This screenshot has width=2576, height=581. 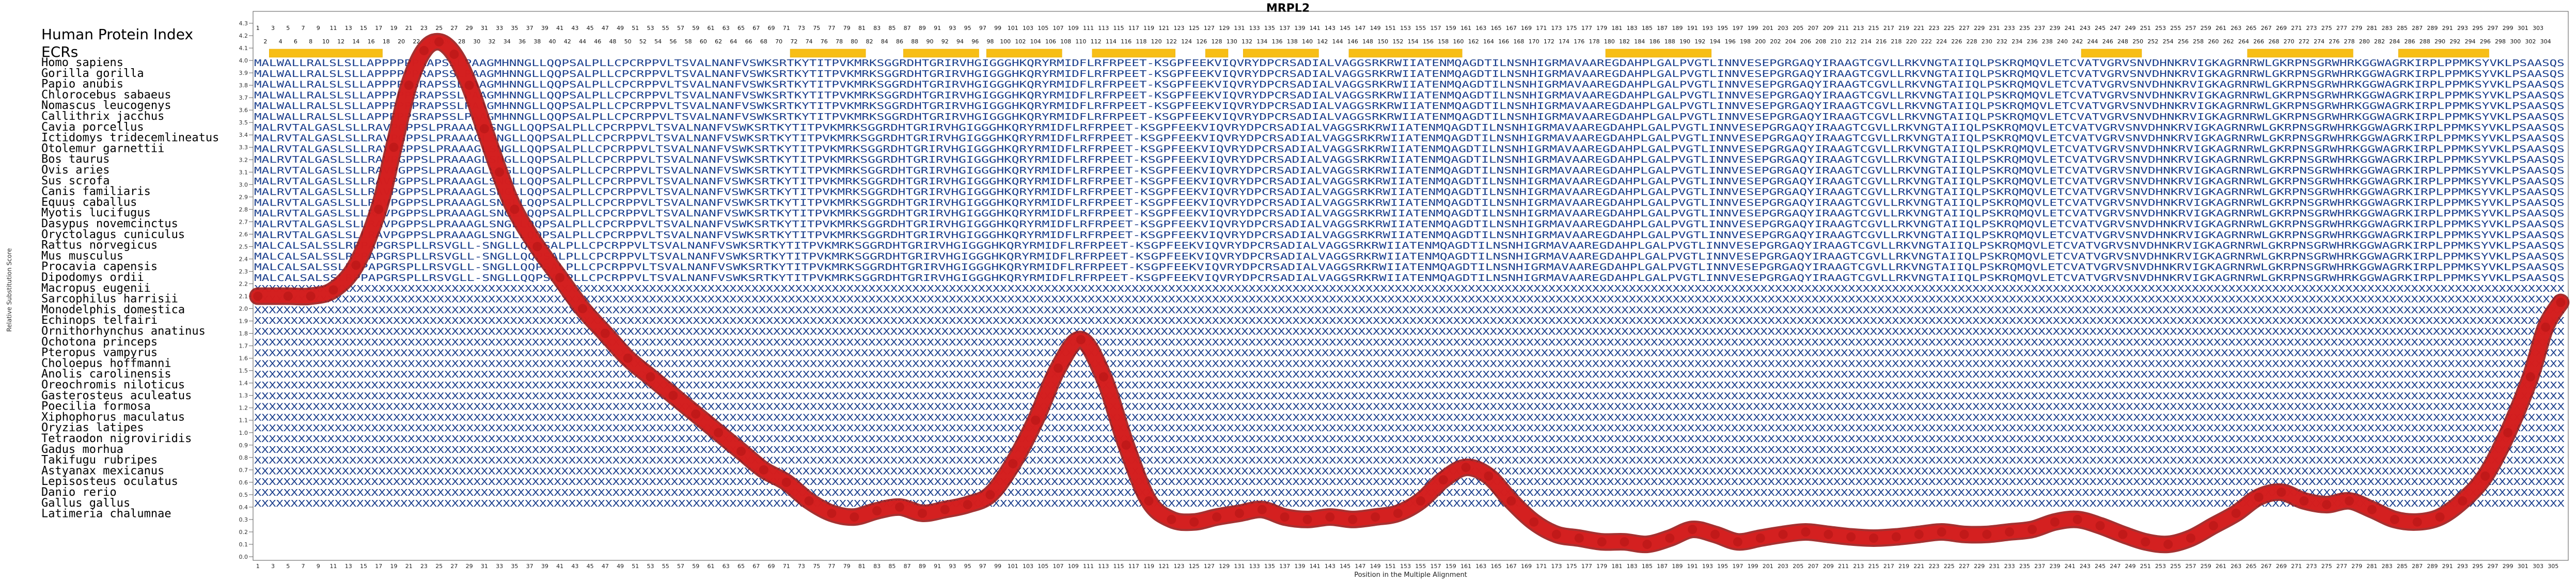 What do you see at coordinates (2206, 29) in the screenshot?
I see `human-index-top: 259` at bounding box center [2206, 29].